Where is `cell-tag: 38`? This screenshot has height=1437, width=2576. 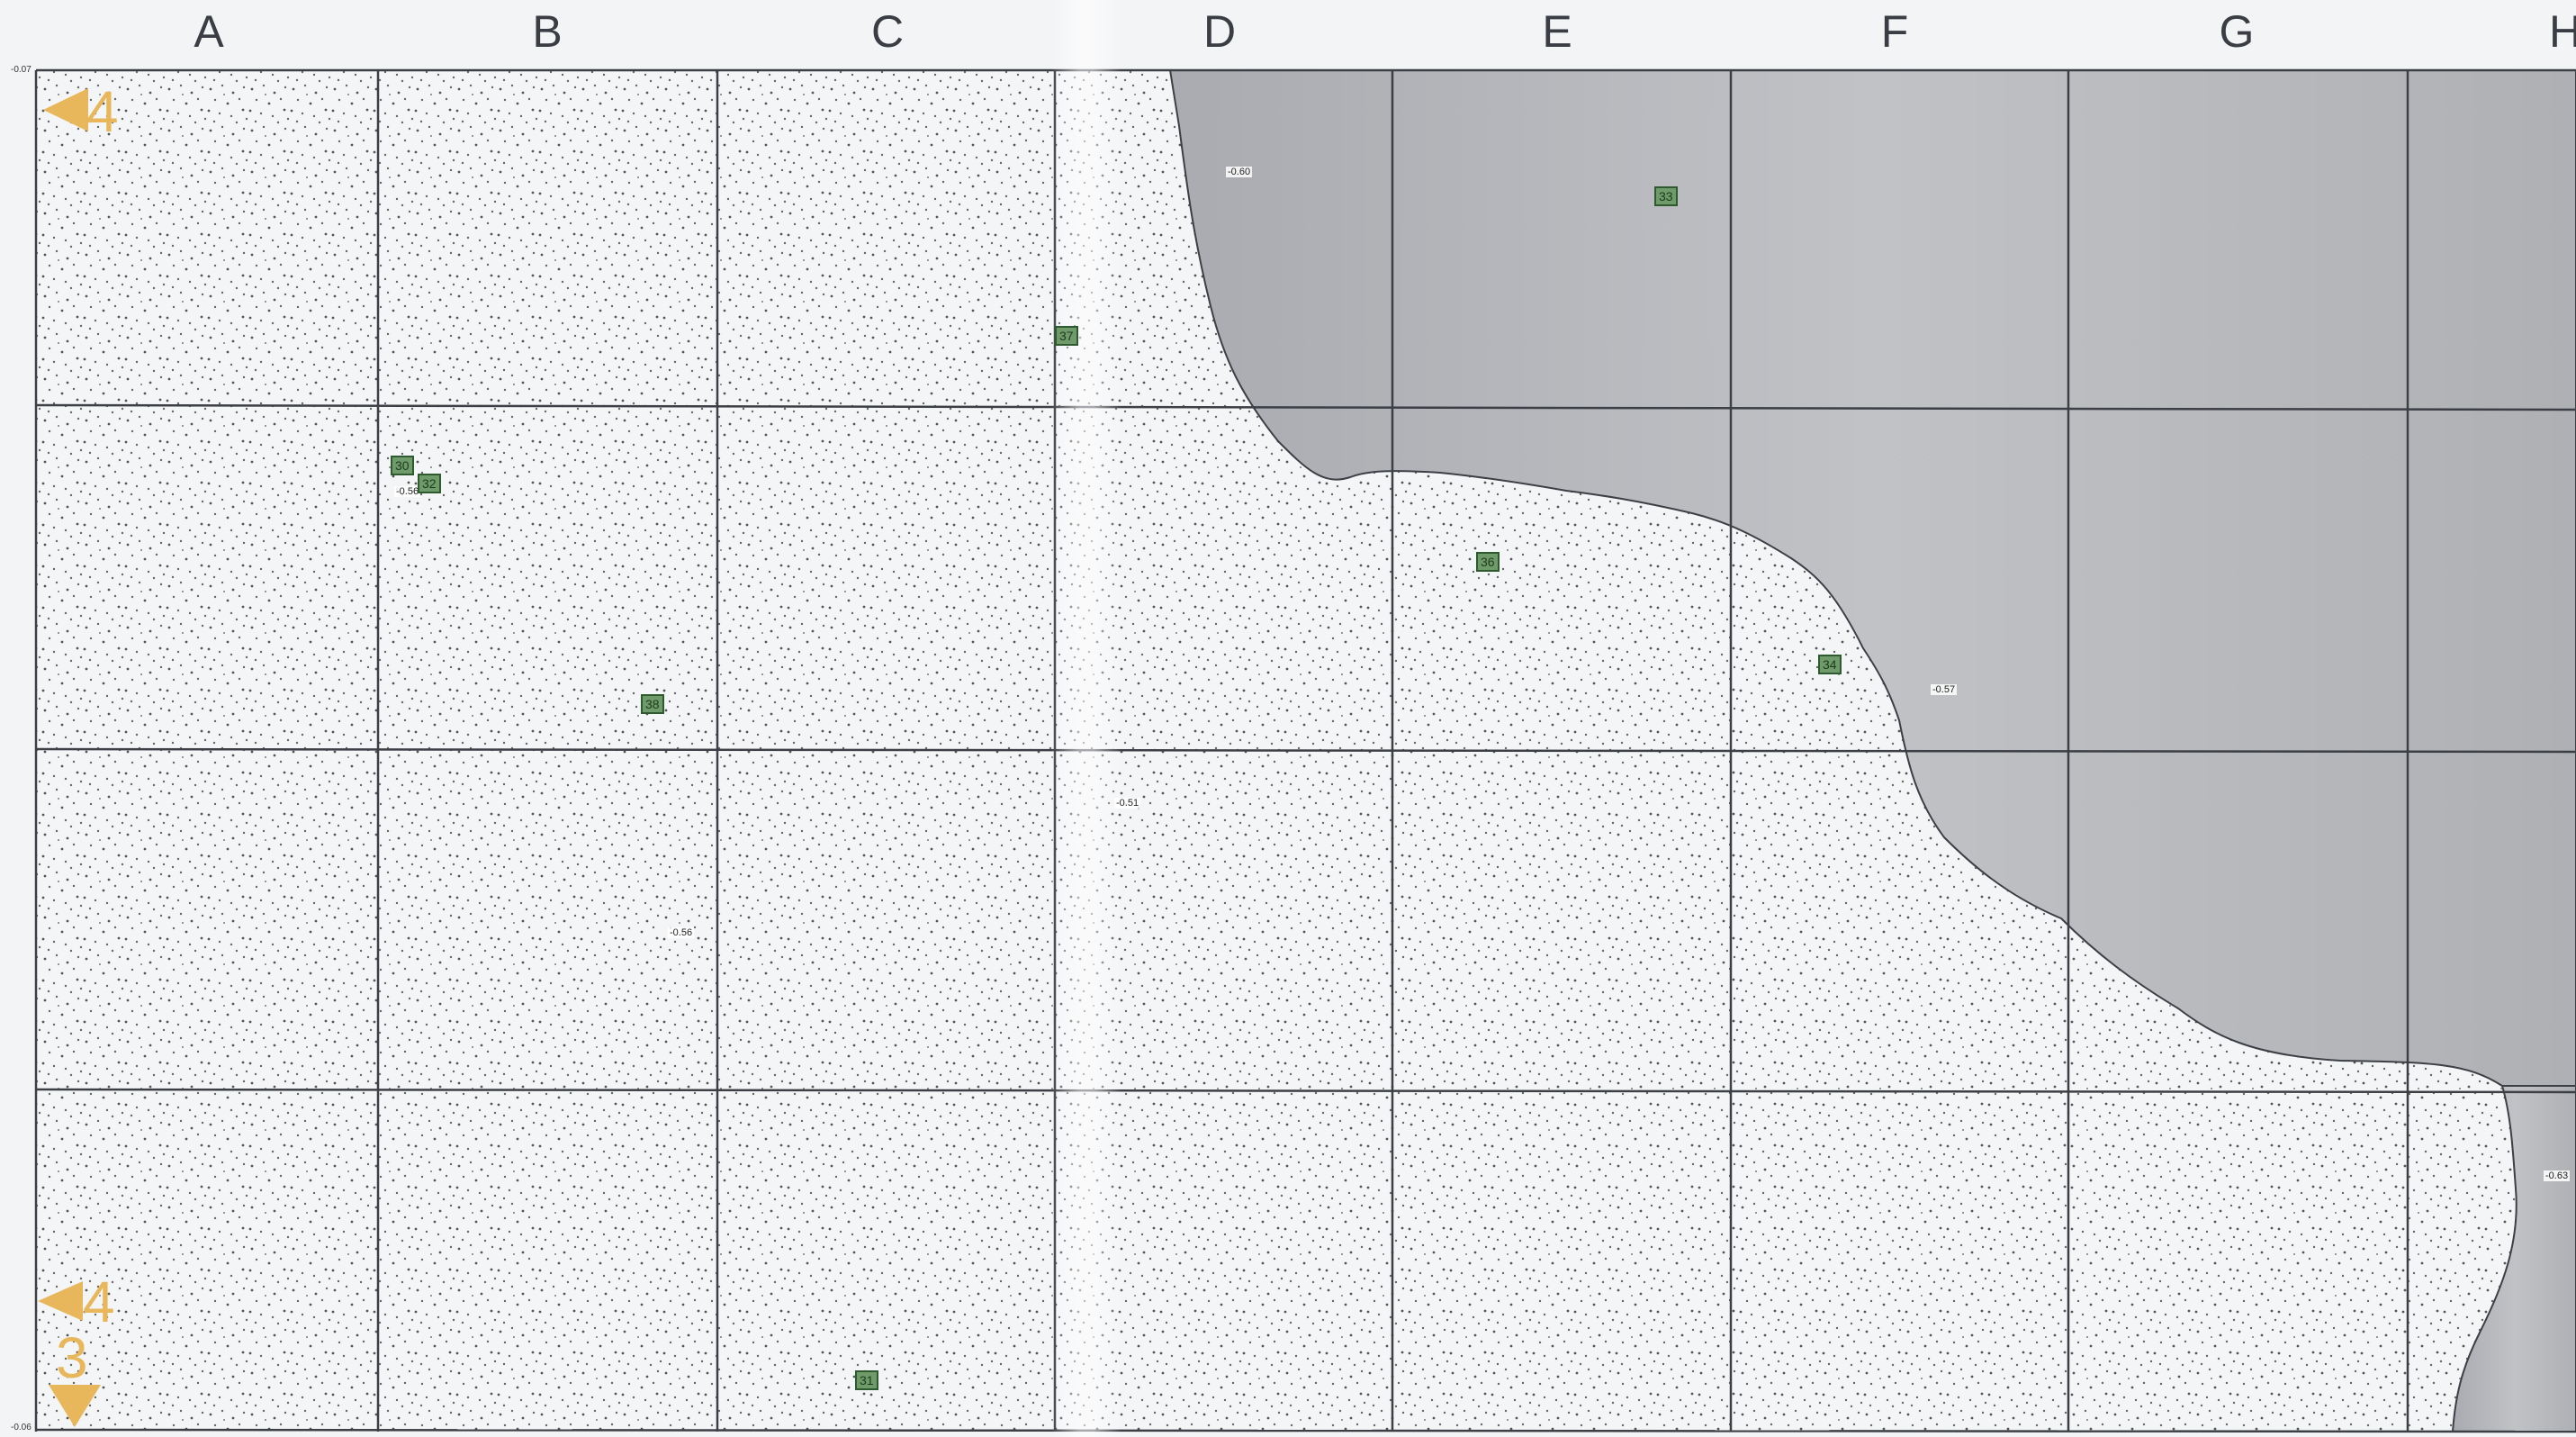 cell-tag: 38 is located at coordinates (652, 704).